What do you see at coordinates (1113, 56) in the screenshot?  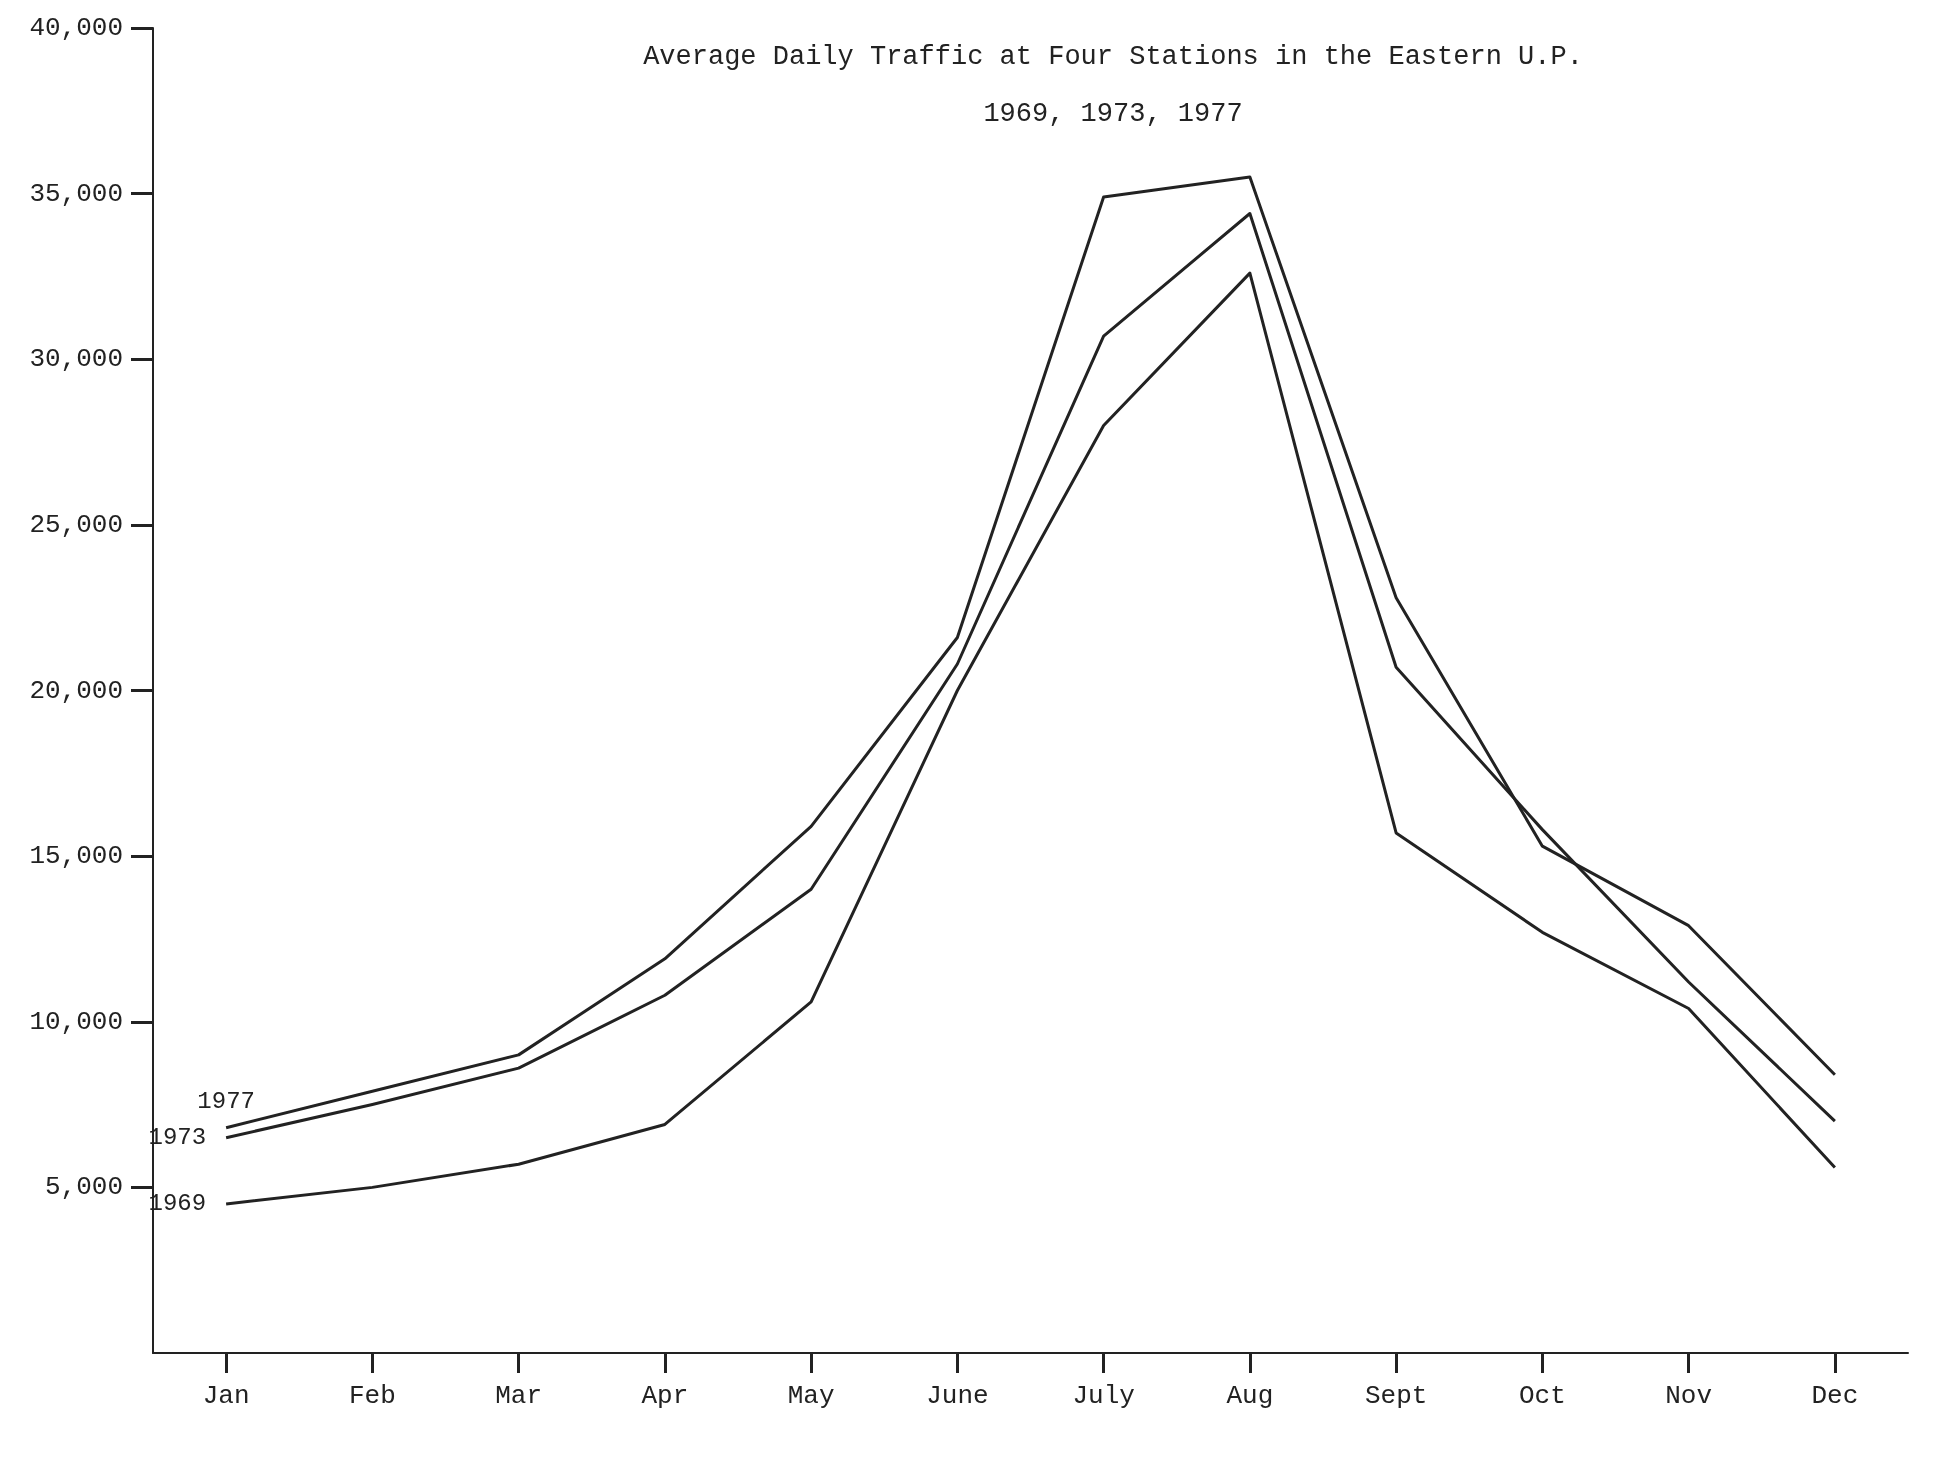 I see `text: Average Daily Traffic at Four Stations in the Eastern U.P.` at bounding box center [1113, 56].